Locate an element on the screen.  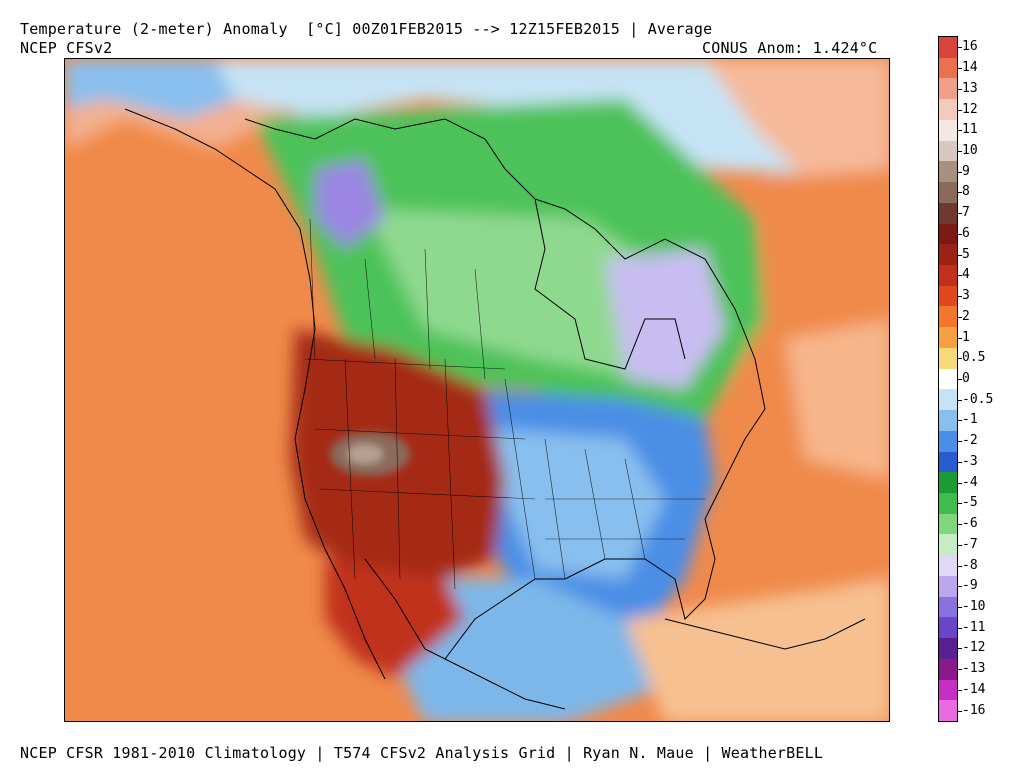
colorbar-label: 1 is located at coordinates (966, 337).